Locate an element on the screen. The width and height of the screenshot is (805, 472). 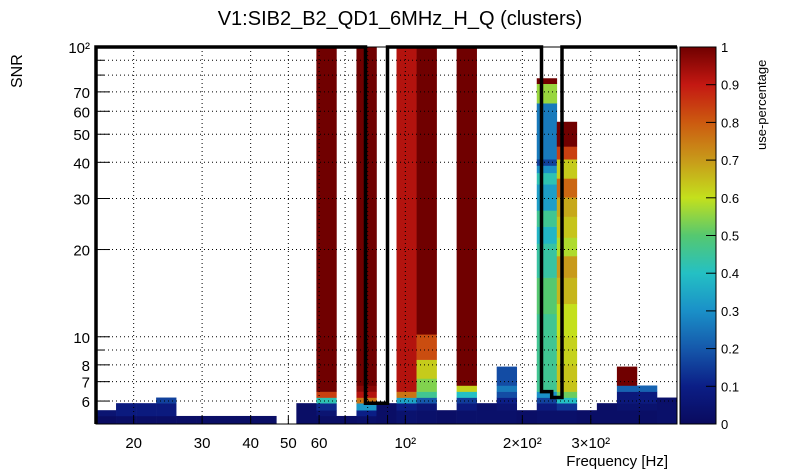
y-tick-label: 40 is located at coordinates (81, 163).